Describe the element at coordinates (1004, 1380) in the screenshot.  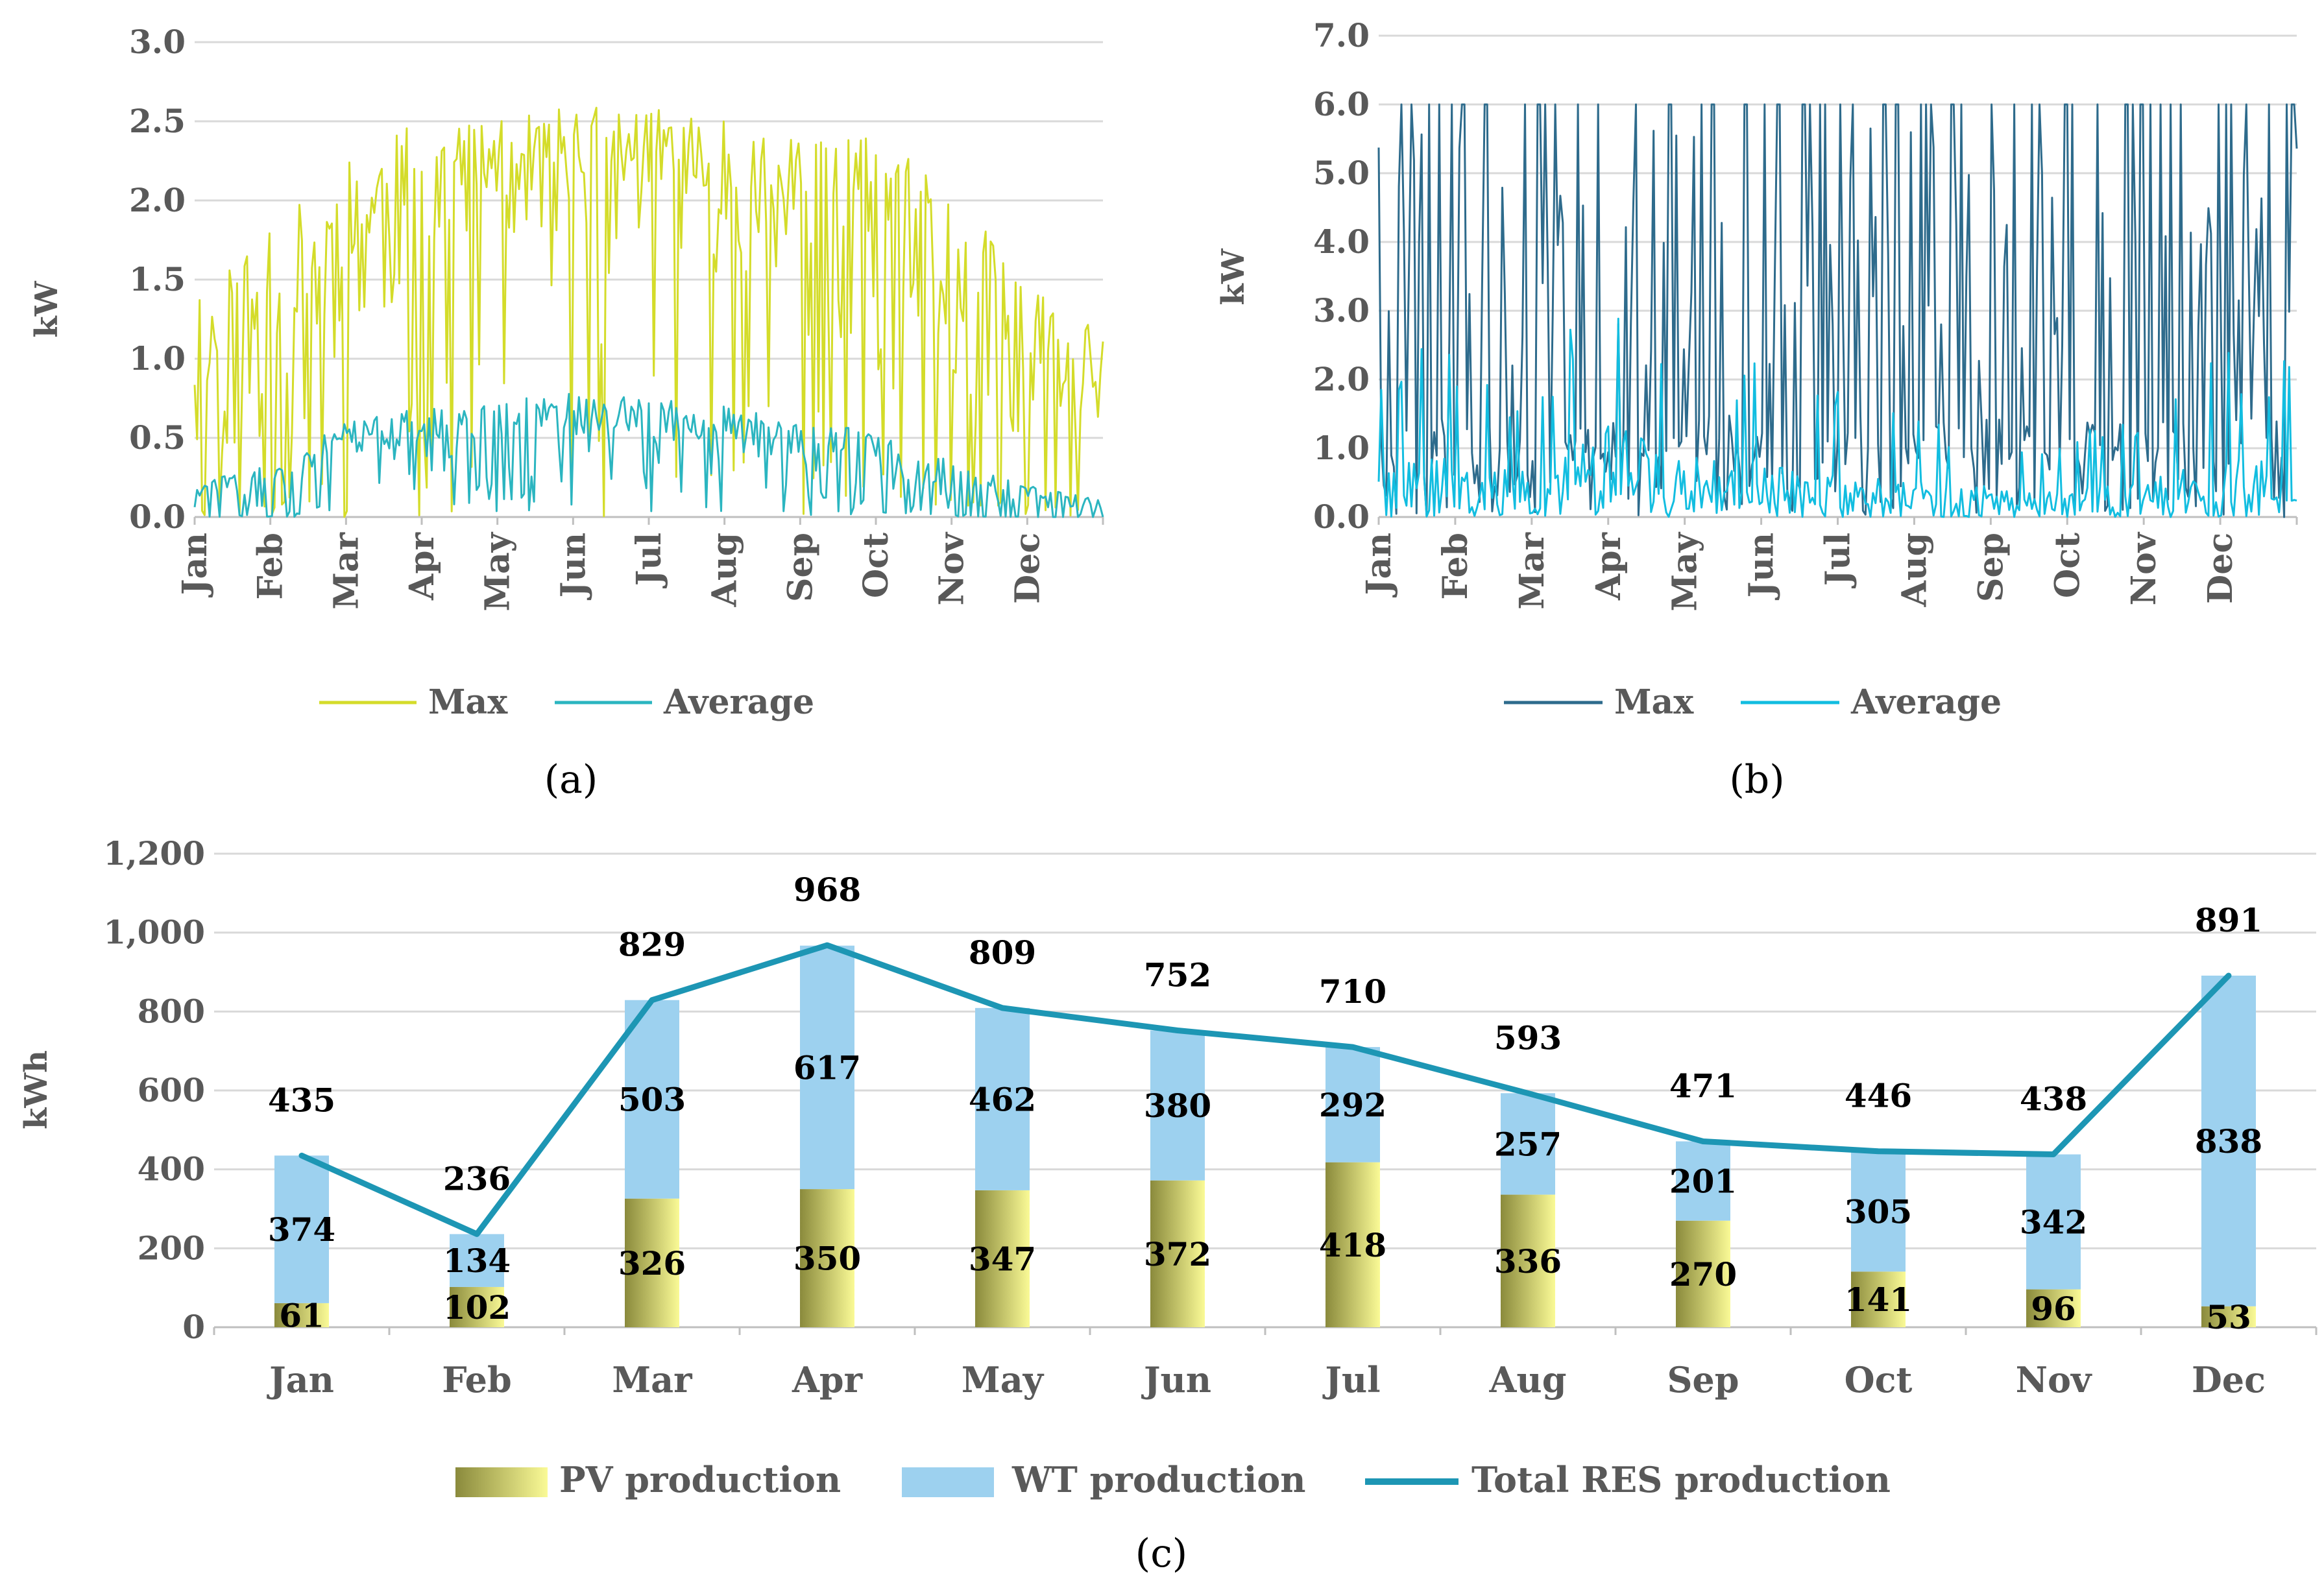
I see `c-x-tick-label: May` at that location.